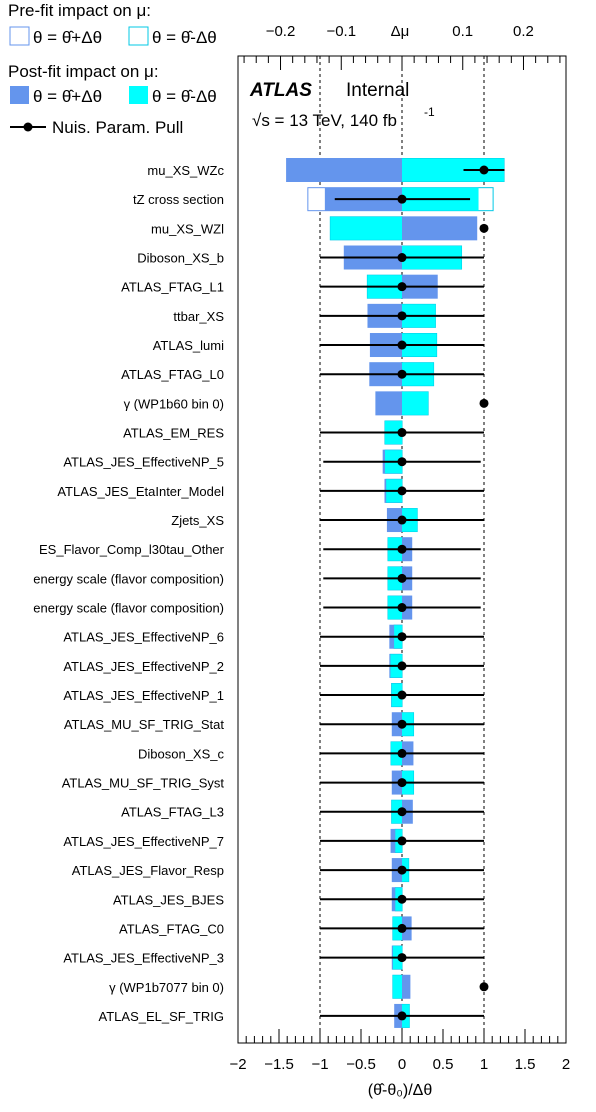 The width and height of the screenshot is (596, 1112). What do you see at coordinates (148, 870) in the screenshot?
I see `parameter-label: ATLAS_JES_Flavor_Resp` at bounding box center [148, 870].